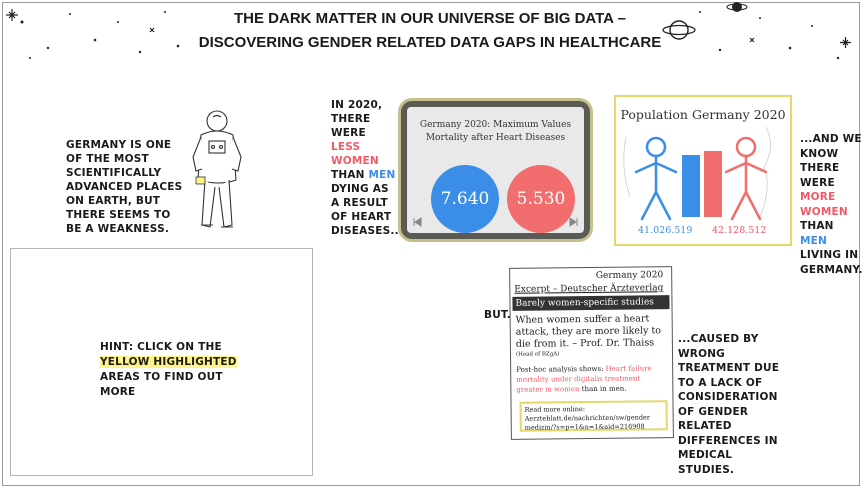 Image resolution: width=864 pixels, height=489 pixels. What do you see at coordinates (691, 186) in the screenshot?
I see `men-population-bar` at bounding box center [691, 186].